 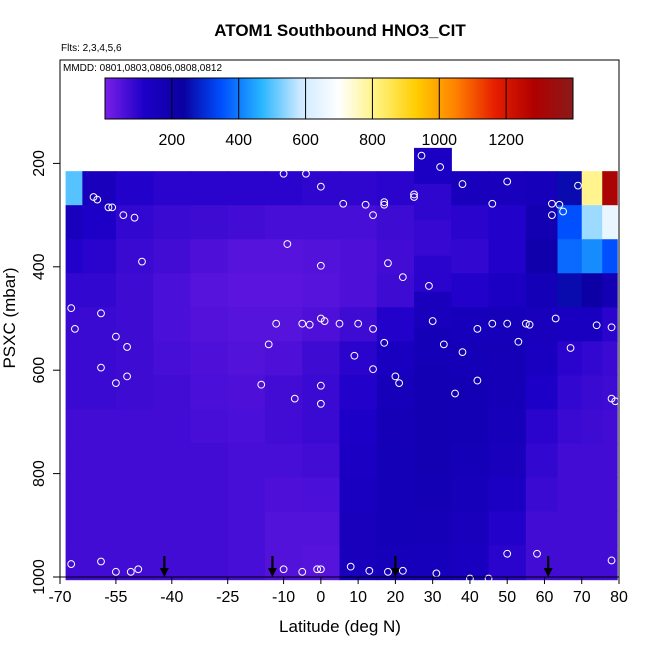 What do you see at coordinates (283, 597) in the screenshot?
I see `x-tick-label: -10` at bounding box center [283, 597].